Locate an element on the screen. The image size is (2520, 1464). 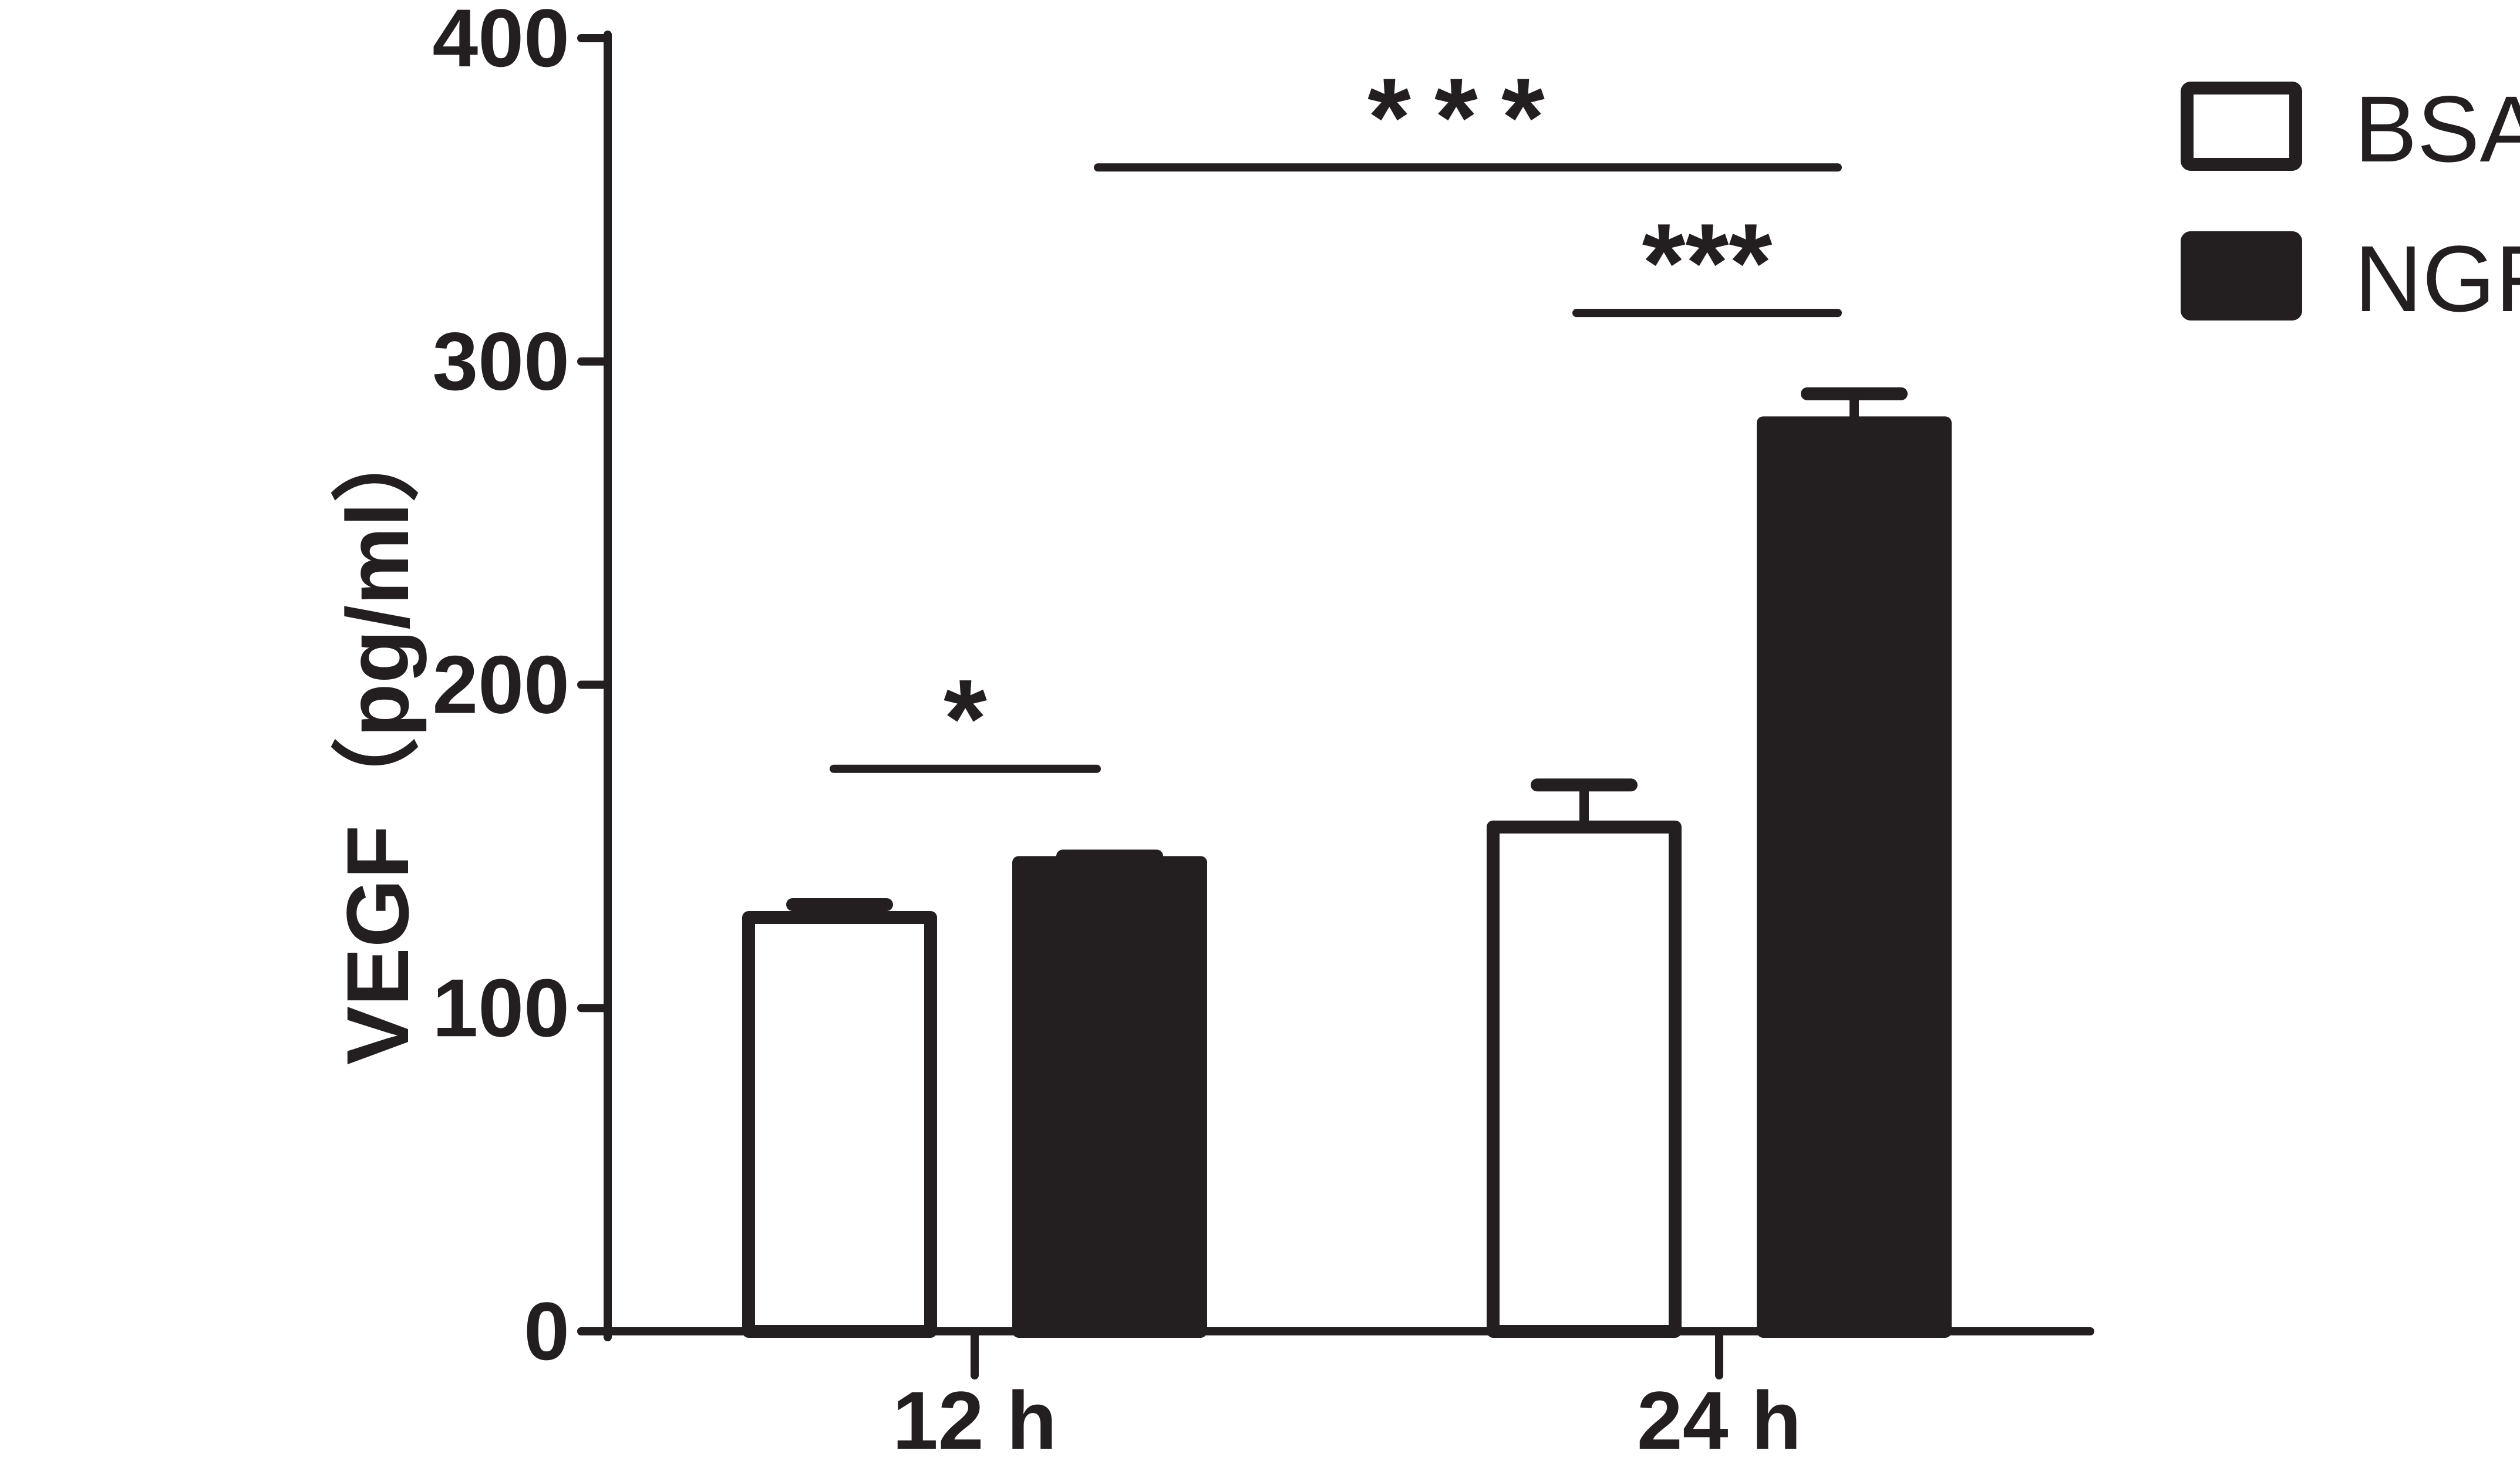
y-tick-label: 200 is located at coordinates (501, 685).